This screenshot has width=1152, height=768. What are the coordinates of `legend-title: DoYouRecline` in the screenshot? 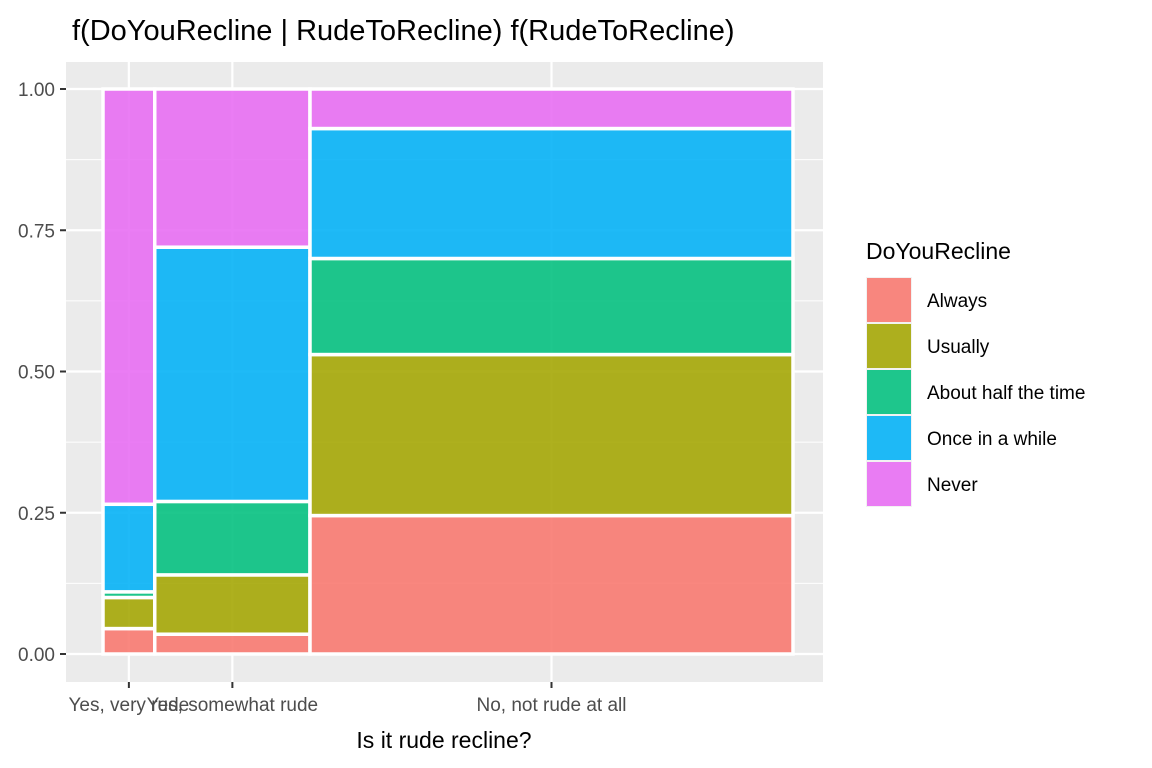 It's located at (938, 251).